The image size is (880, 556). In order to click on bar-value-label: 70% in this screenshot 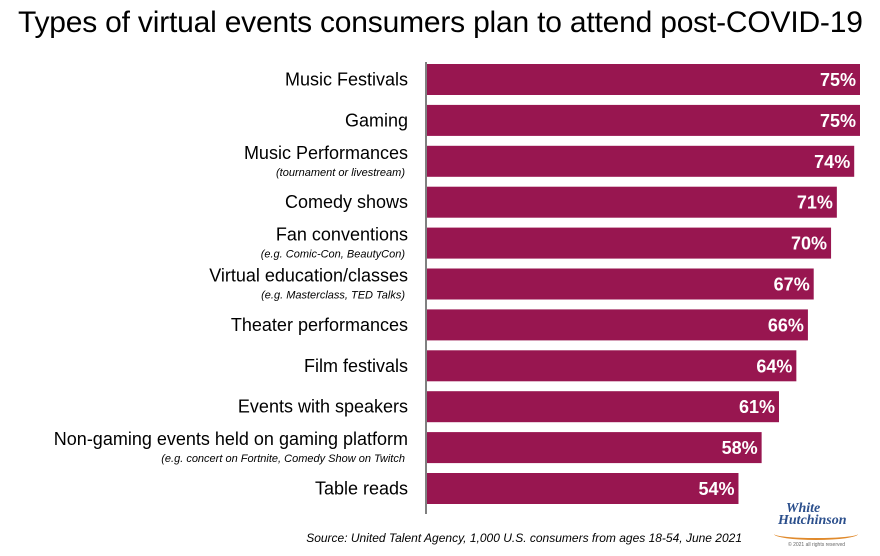, I will do `click(809, 244)`.